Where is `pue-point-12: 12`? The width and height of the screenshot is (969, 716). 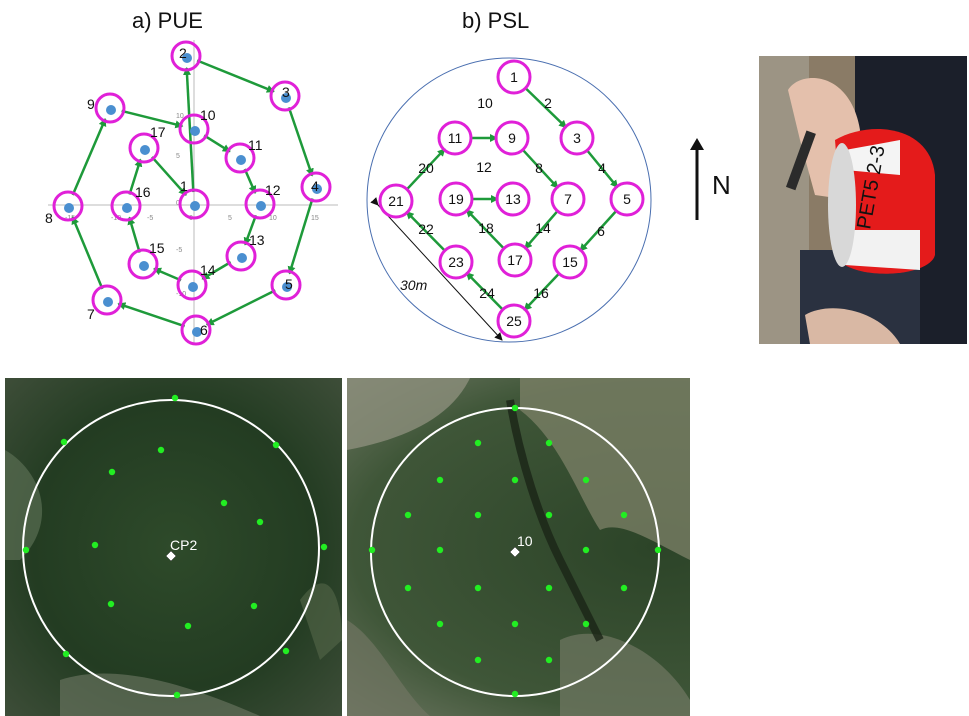
pue-point-12: 12 is located at coordinates (262, 201).